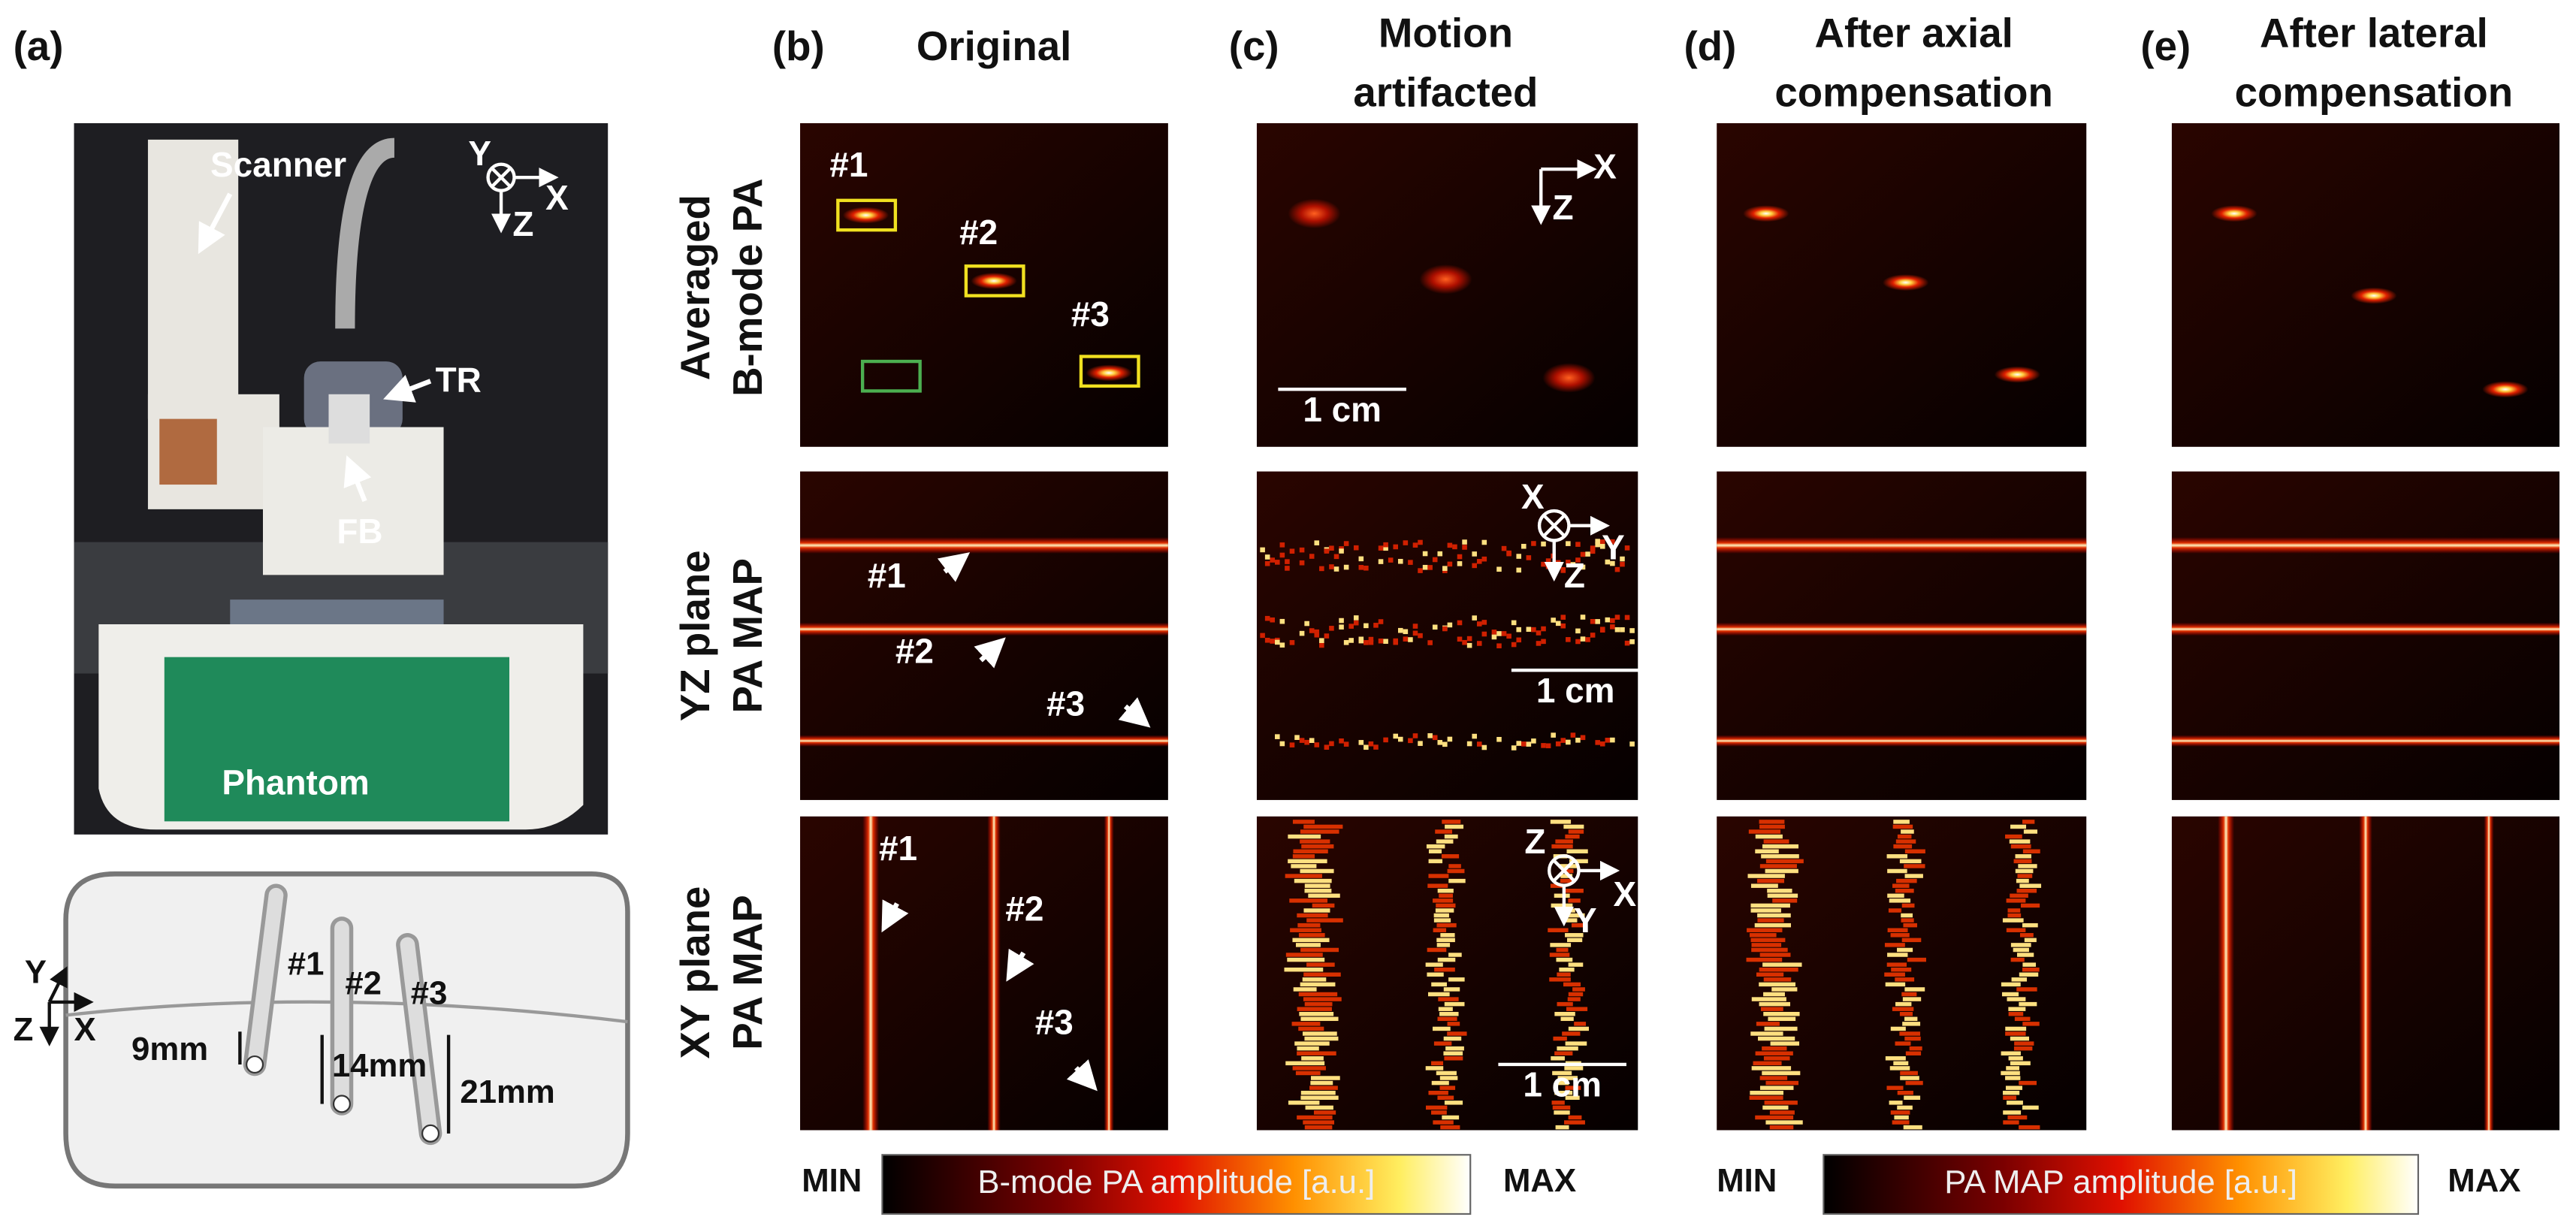 The height and width of the screenshot is (1223, 2576). I want to click on svg-text: #2, so click(363, 983).